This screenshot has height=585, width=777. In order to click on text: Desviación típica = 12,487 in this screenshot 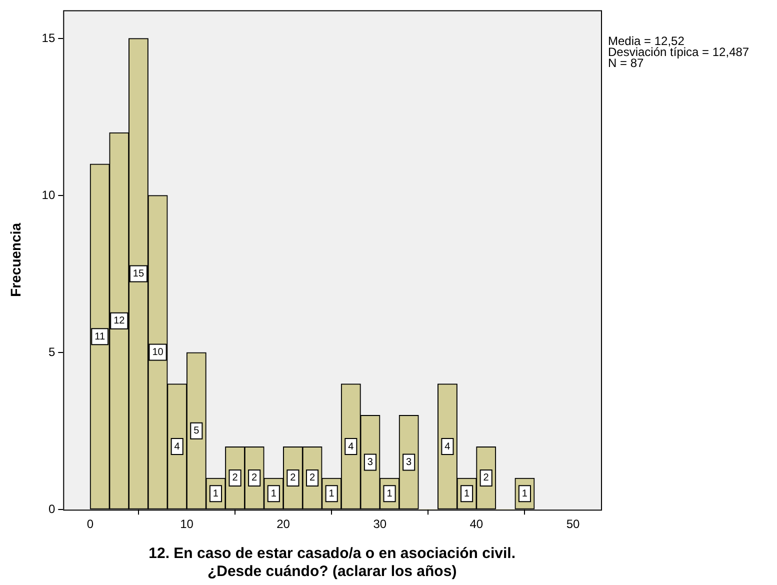, I will do `click(679, 52)`.